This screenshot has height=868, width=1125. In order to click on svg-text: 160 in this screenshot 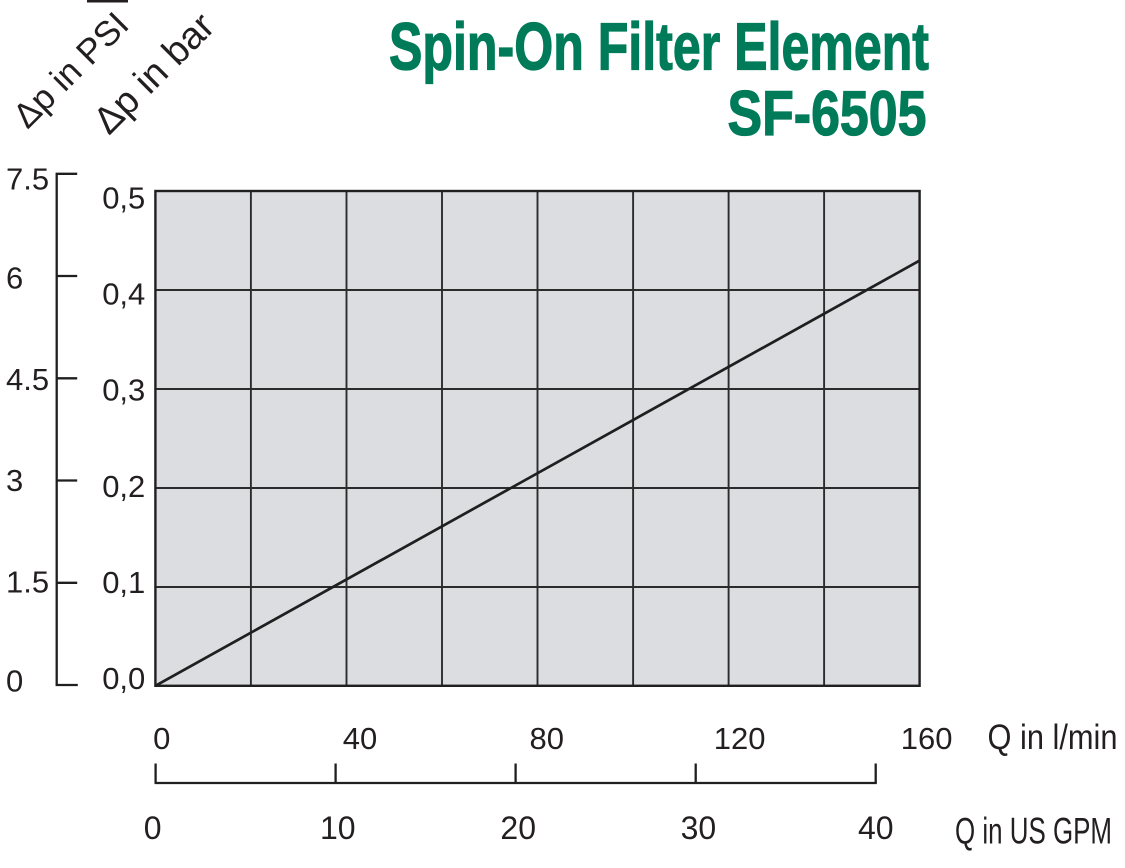, I will do `click(927, 738)`.